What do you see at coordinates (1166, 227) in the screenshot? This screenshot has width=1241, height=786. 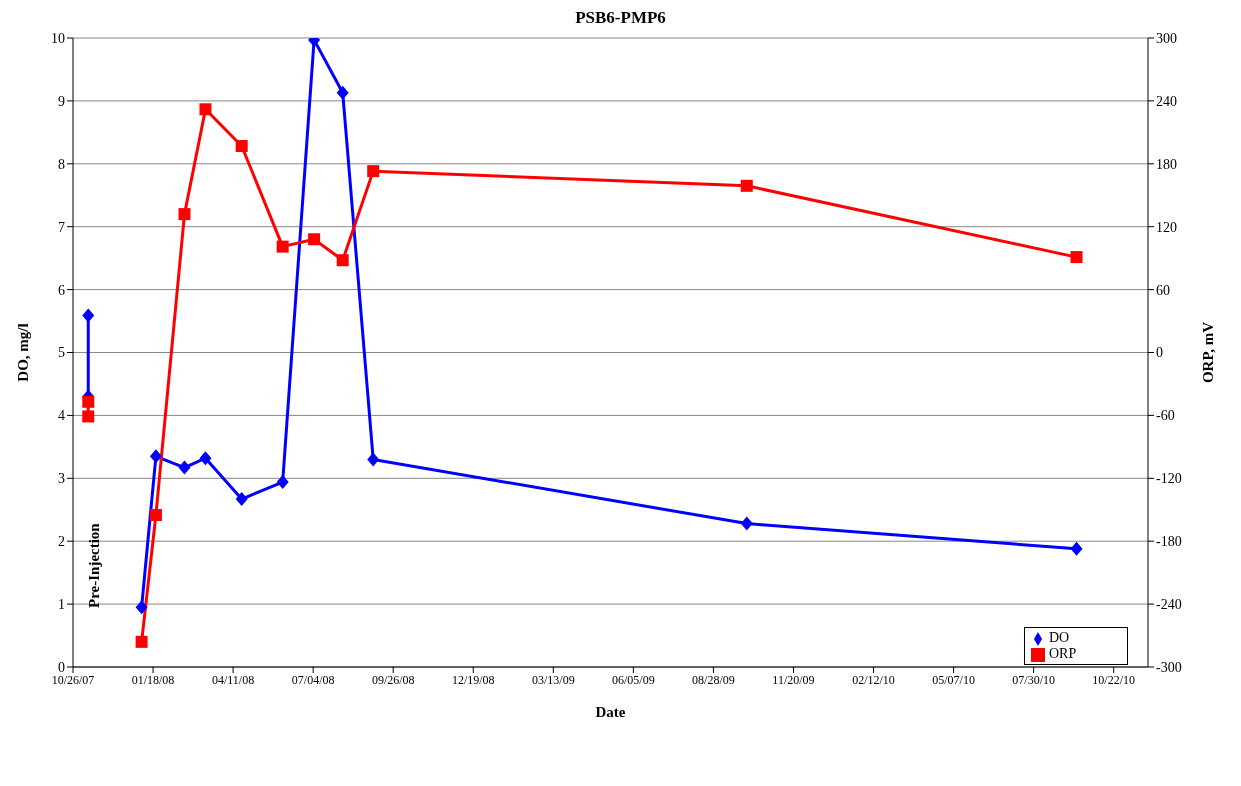 I see `y2-tick-label: 120` at bounding box center [1166, 227].